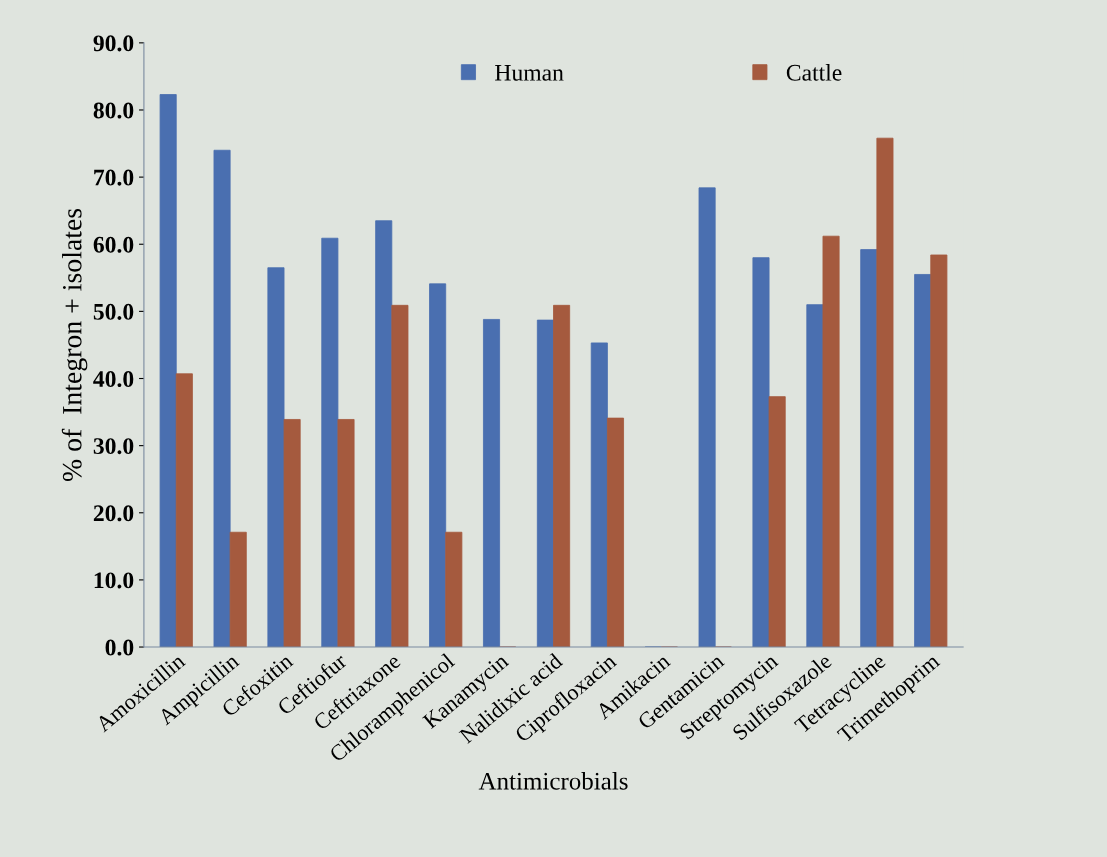 The width and height of the screenshot is (1107, 857). Describe the element at coordinates (74, 345) in the screenshot. I see `y-axis-title: % of Integron + isolates` at that location.